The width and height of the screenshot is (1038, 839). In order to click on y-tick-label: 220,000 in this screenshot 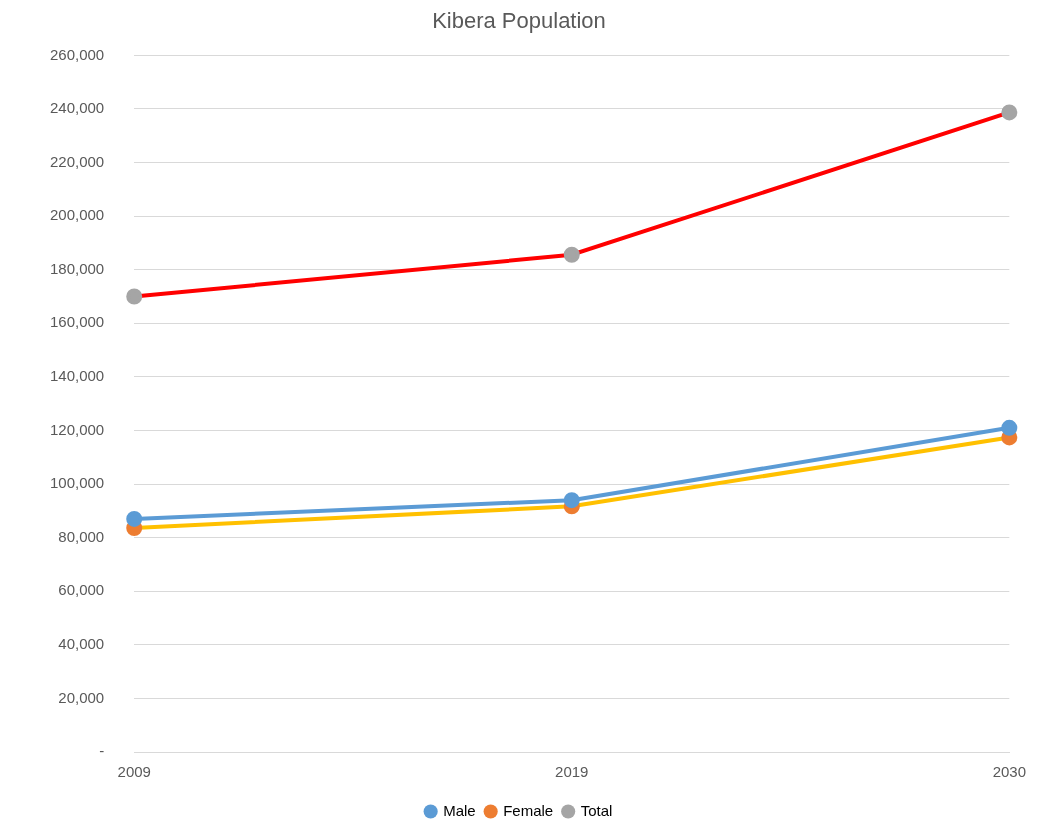, I will do `click(77, 161)`.